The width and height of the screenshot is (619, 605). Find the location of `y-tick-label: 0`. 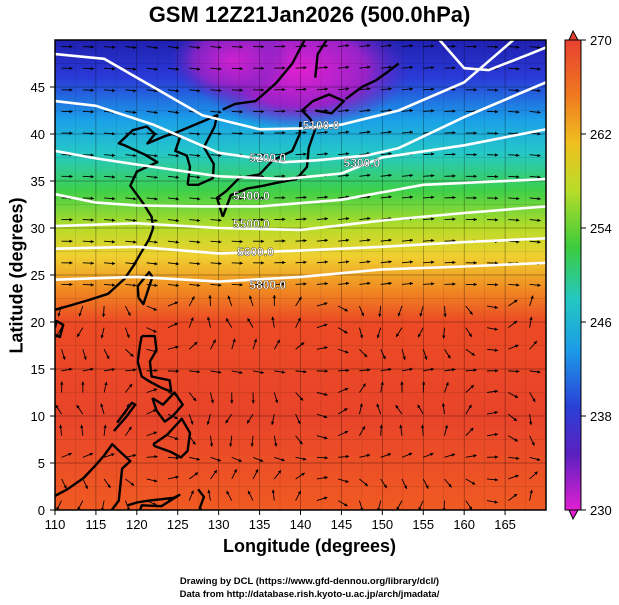

y-tick-label: 0 is located at coordinates (41, 510).